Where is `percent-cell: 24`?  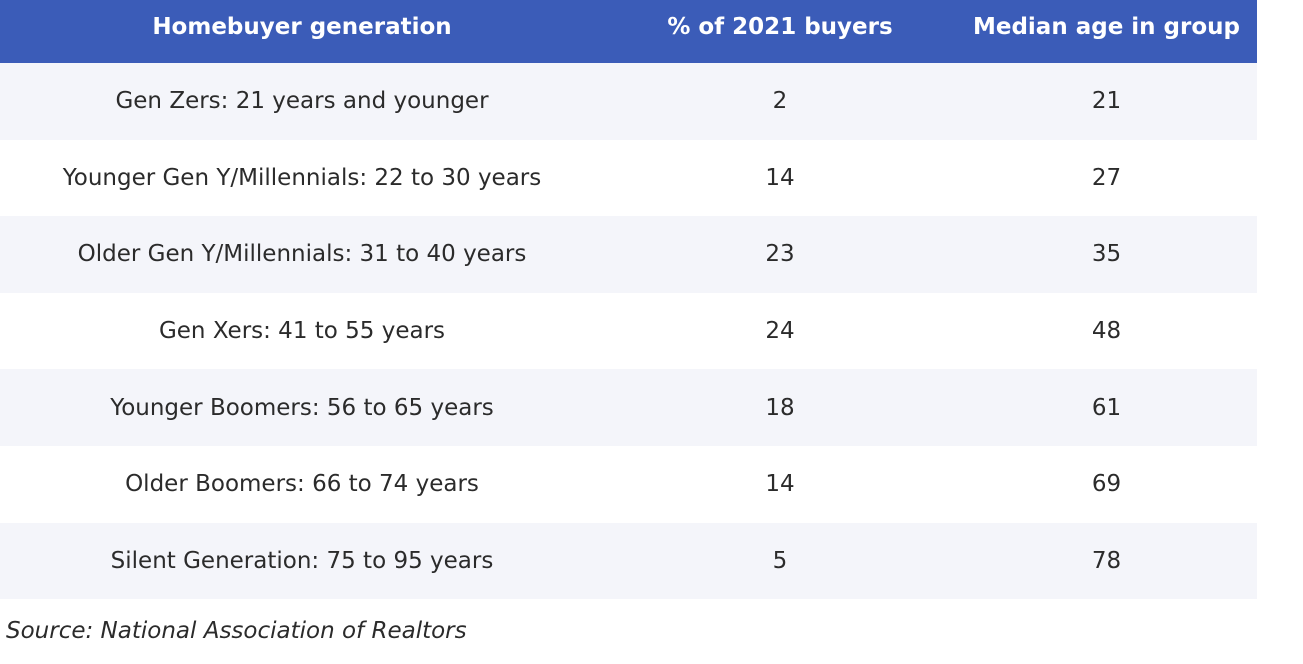
percent-cell: 24 is located at coordinates (780, 331).